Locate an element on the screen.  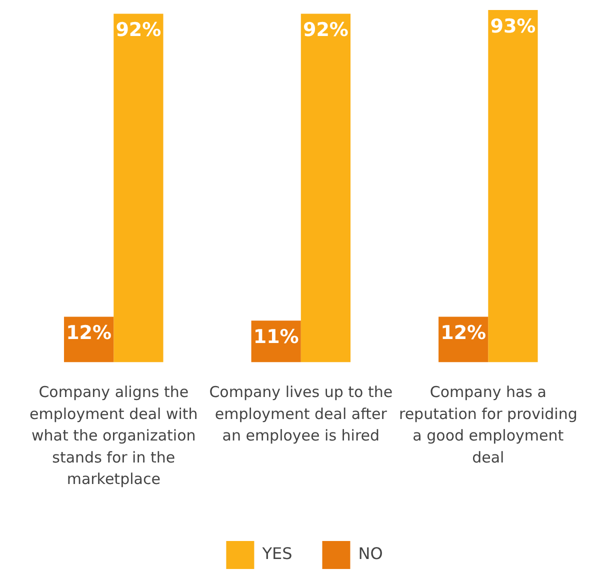
x-tick-label: Company has a reputation for providing a good employment deal is located at coordinates (488, 424).